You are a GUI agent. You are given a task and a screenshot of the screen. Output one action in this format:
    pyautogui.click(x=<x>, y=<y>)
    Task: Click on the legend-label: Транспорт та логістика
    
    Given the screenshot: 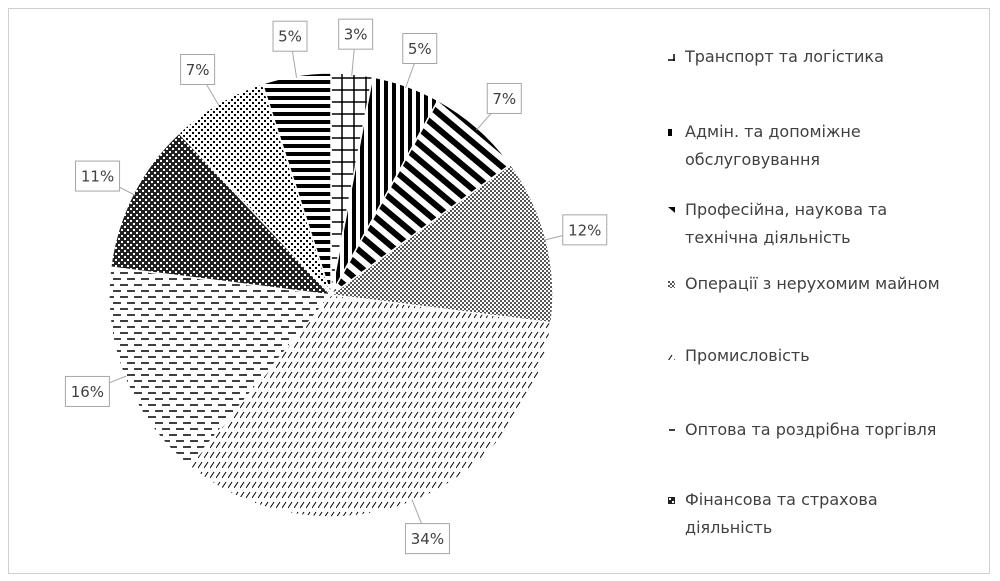 What is the action you would take?
    pyautogui.click(x=784, y=56)
    